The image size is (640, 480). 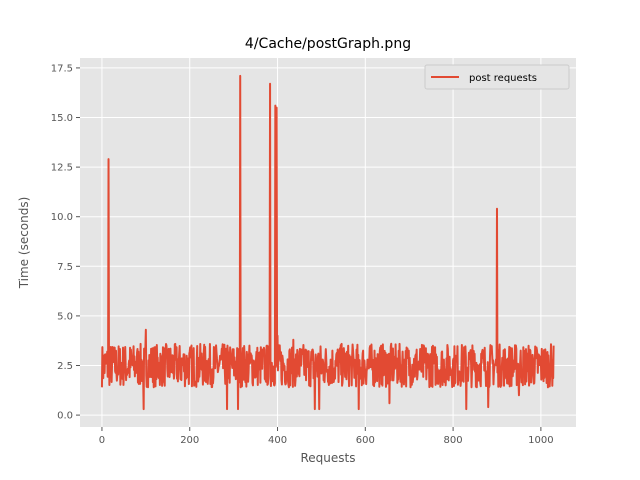 What do you see at coordinates (453, 440) in the screenshot?
I see `x-tick-label: 800` at bounding box center [453, 440].